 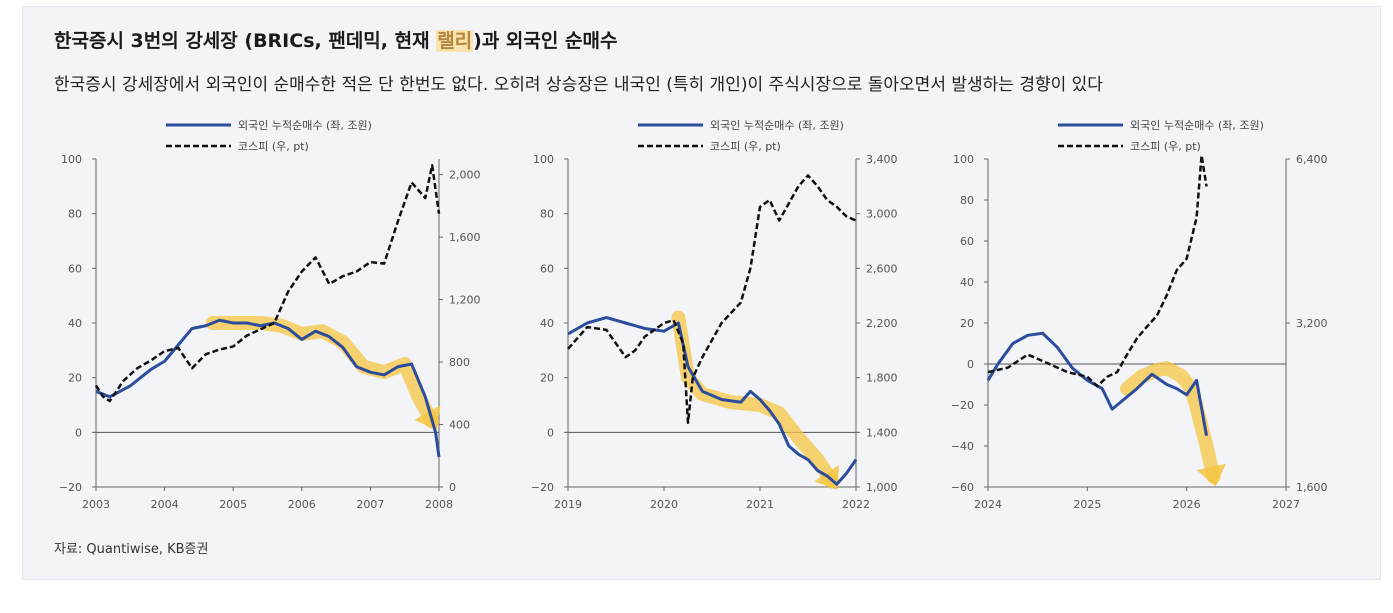 What do you see at coordinates (664, 504) in the screenshot?
I see `x-tick-label: 2020` at bounding box center [664, 504].